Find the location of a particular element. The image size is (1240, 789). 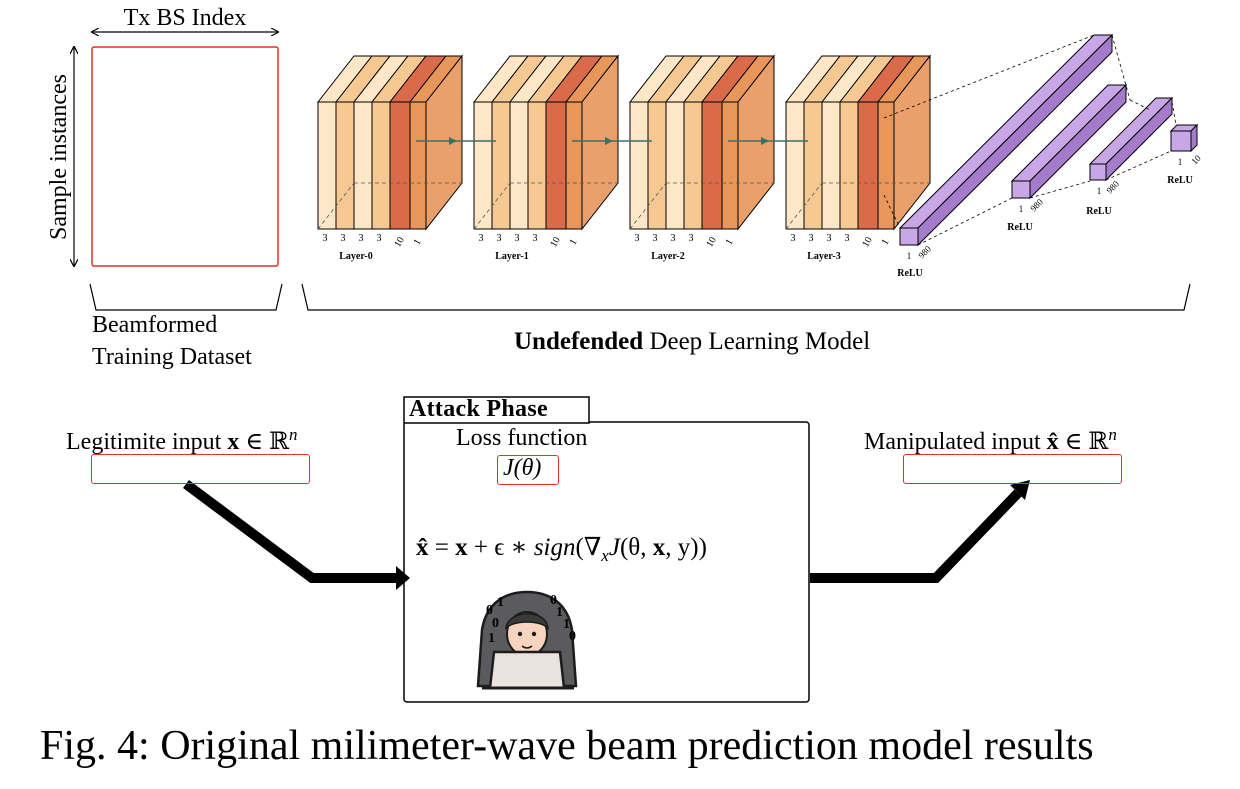

eq-x: x is located at coordinates (461, 547).